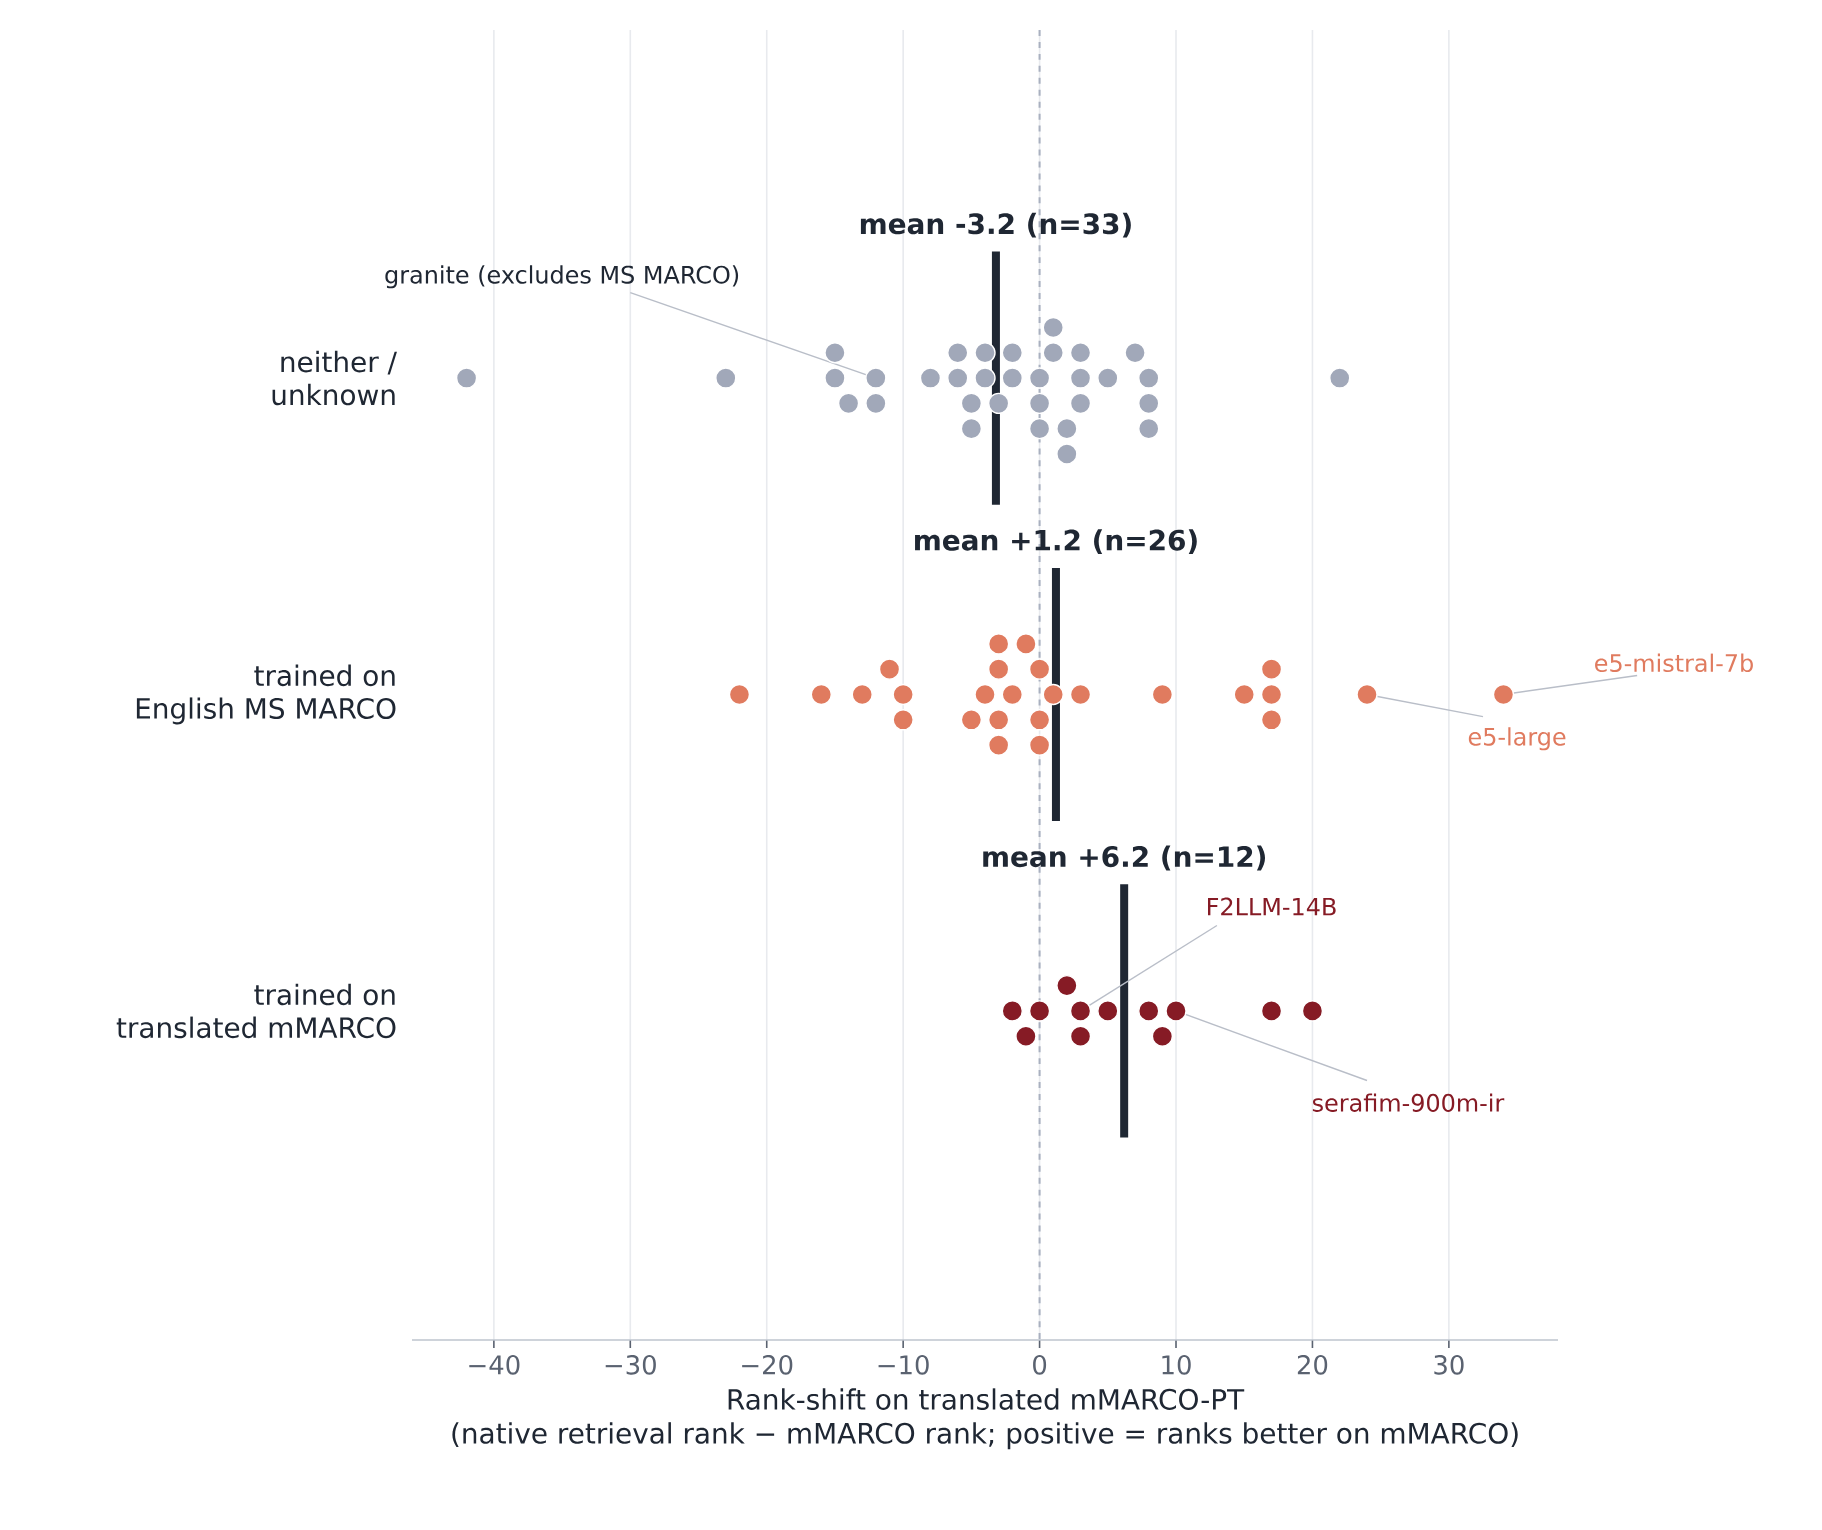 The height and width of the screenshot is (1530, 1822). I want to click on x-tick-label: −30, so click(630, 1365).